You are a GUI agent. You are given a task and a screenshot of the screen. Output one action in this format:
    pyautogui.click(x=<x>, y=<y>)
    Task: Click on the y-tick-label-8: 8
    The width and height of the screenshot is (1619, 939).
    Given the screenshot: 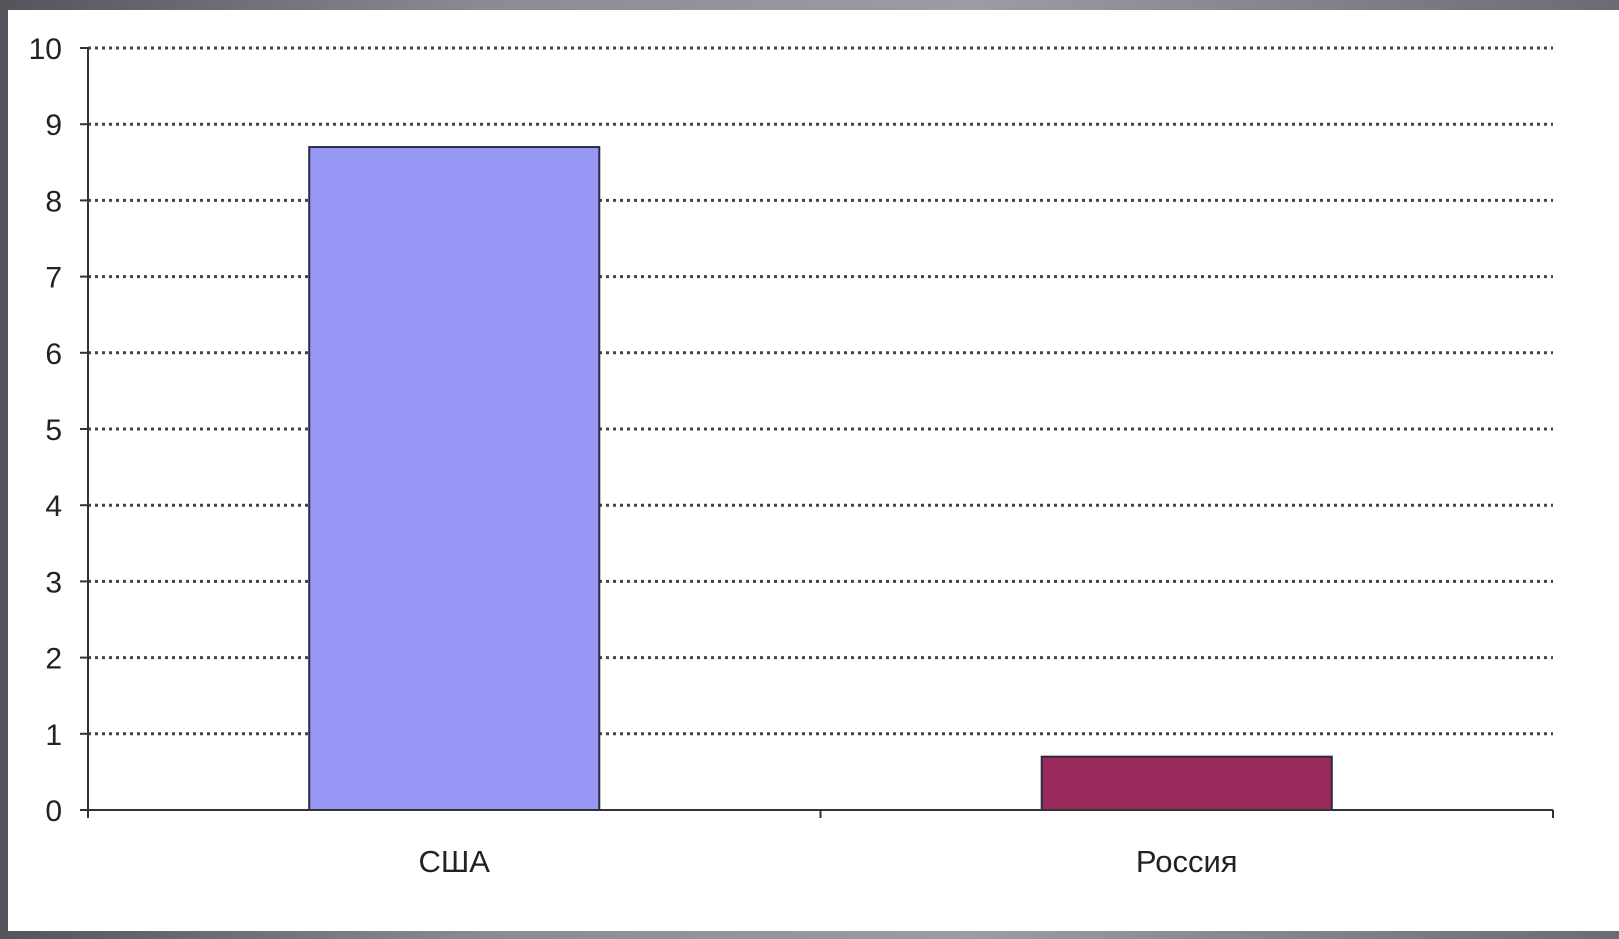 What is the action you would take?
    pyautogui.click(x=53, y=201)
    